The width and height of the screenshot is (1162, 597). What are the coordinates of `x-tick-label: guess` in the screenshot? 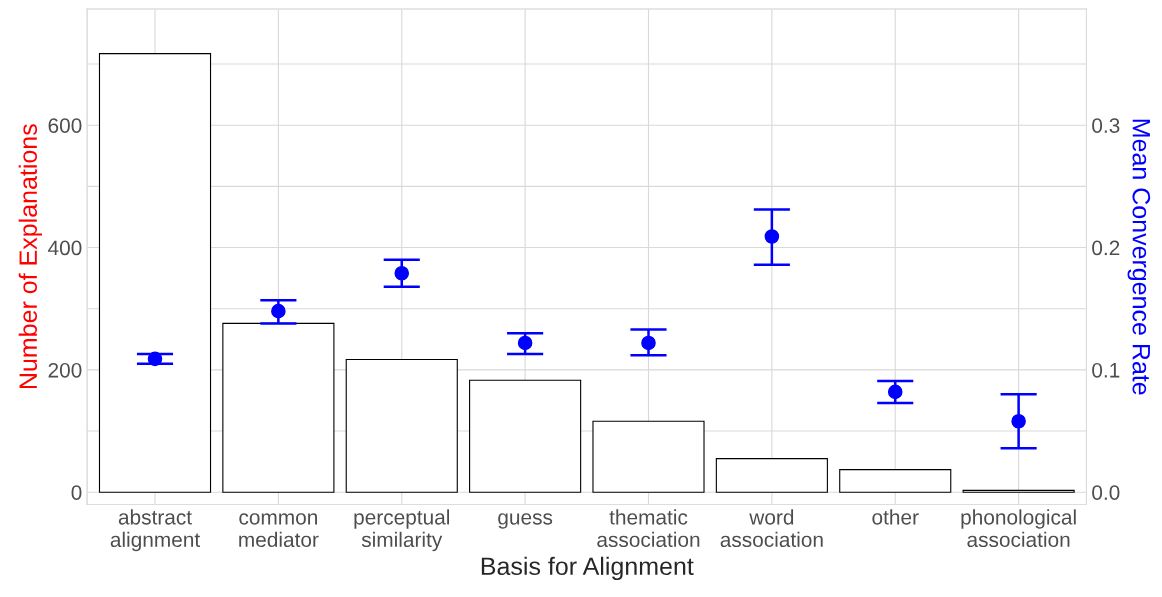 It's located at (525, 521).